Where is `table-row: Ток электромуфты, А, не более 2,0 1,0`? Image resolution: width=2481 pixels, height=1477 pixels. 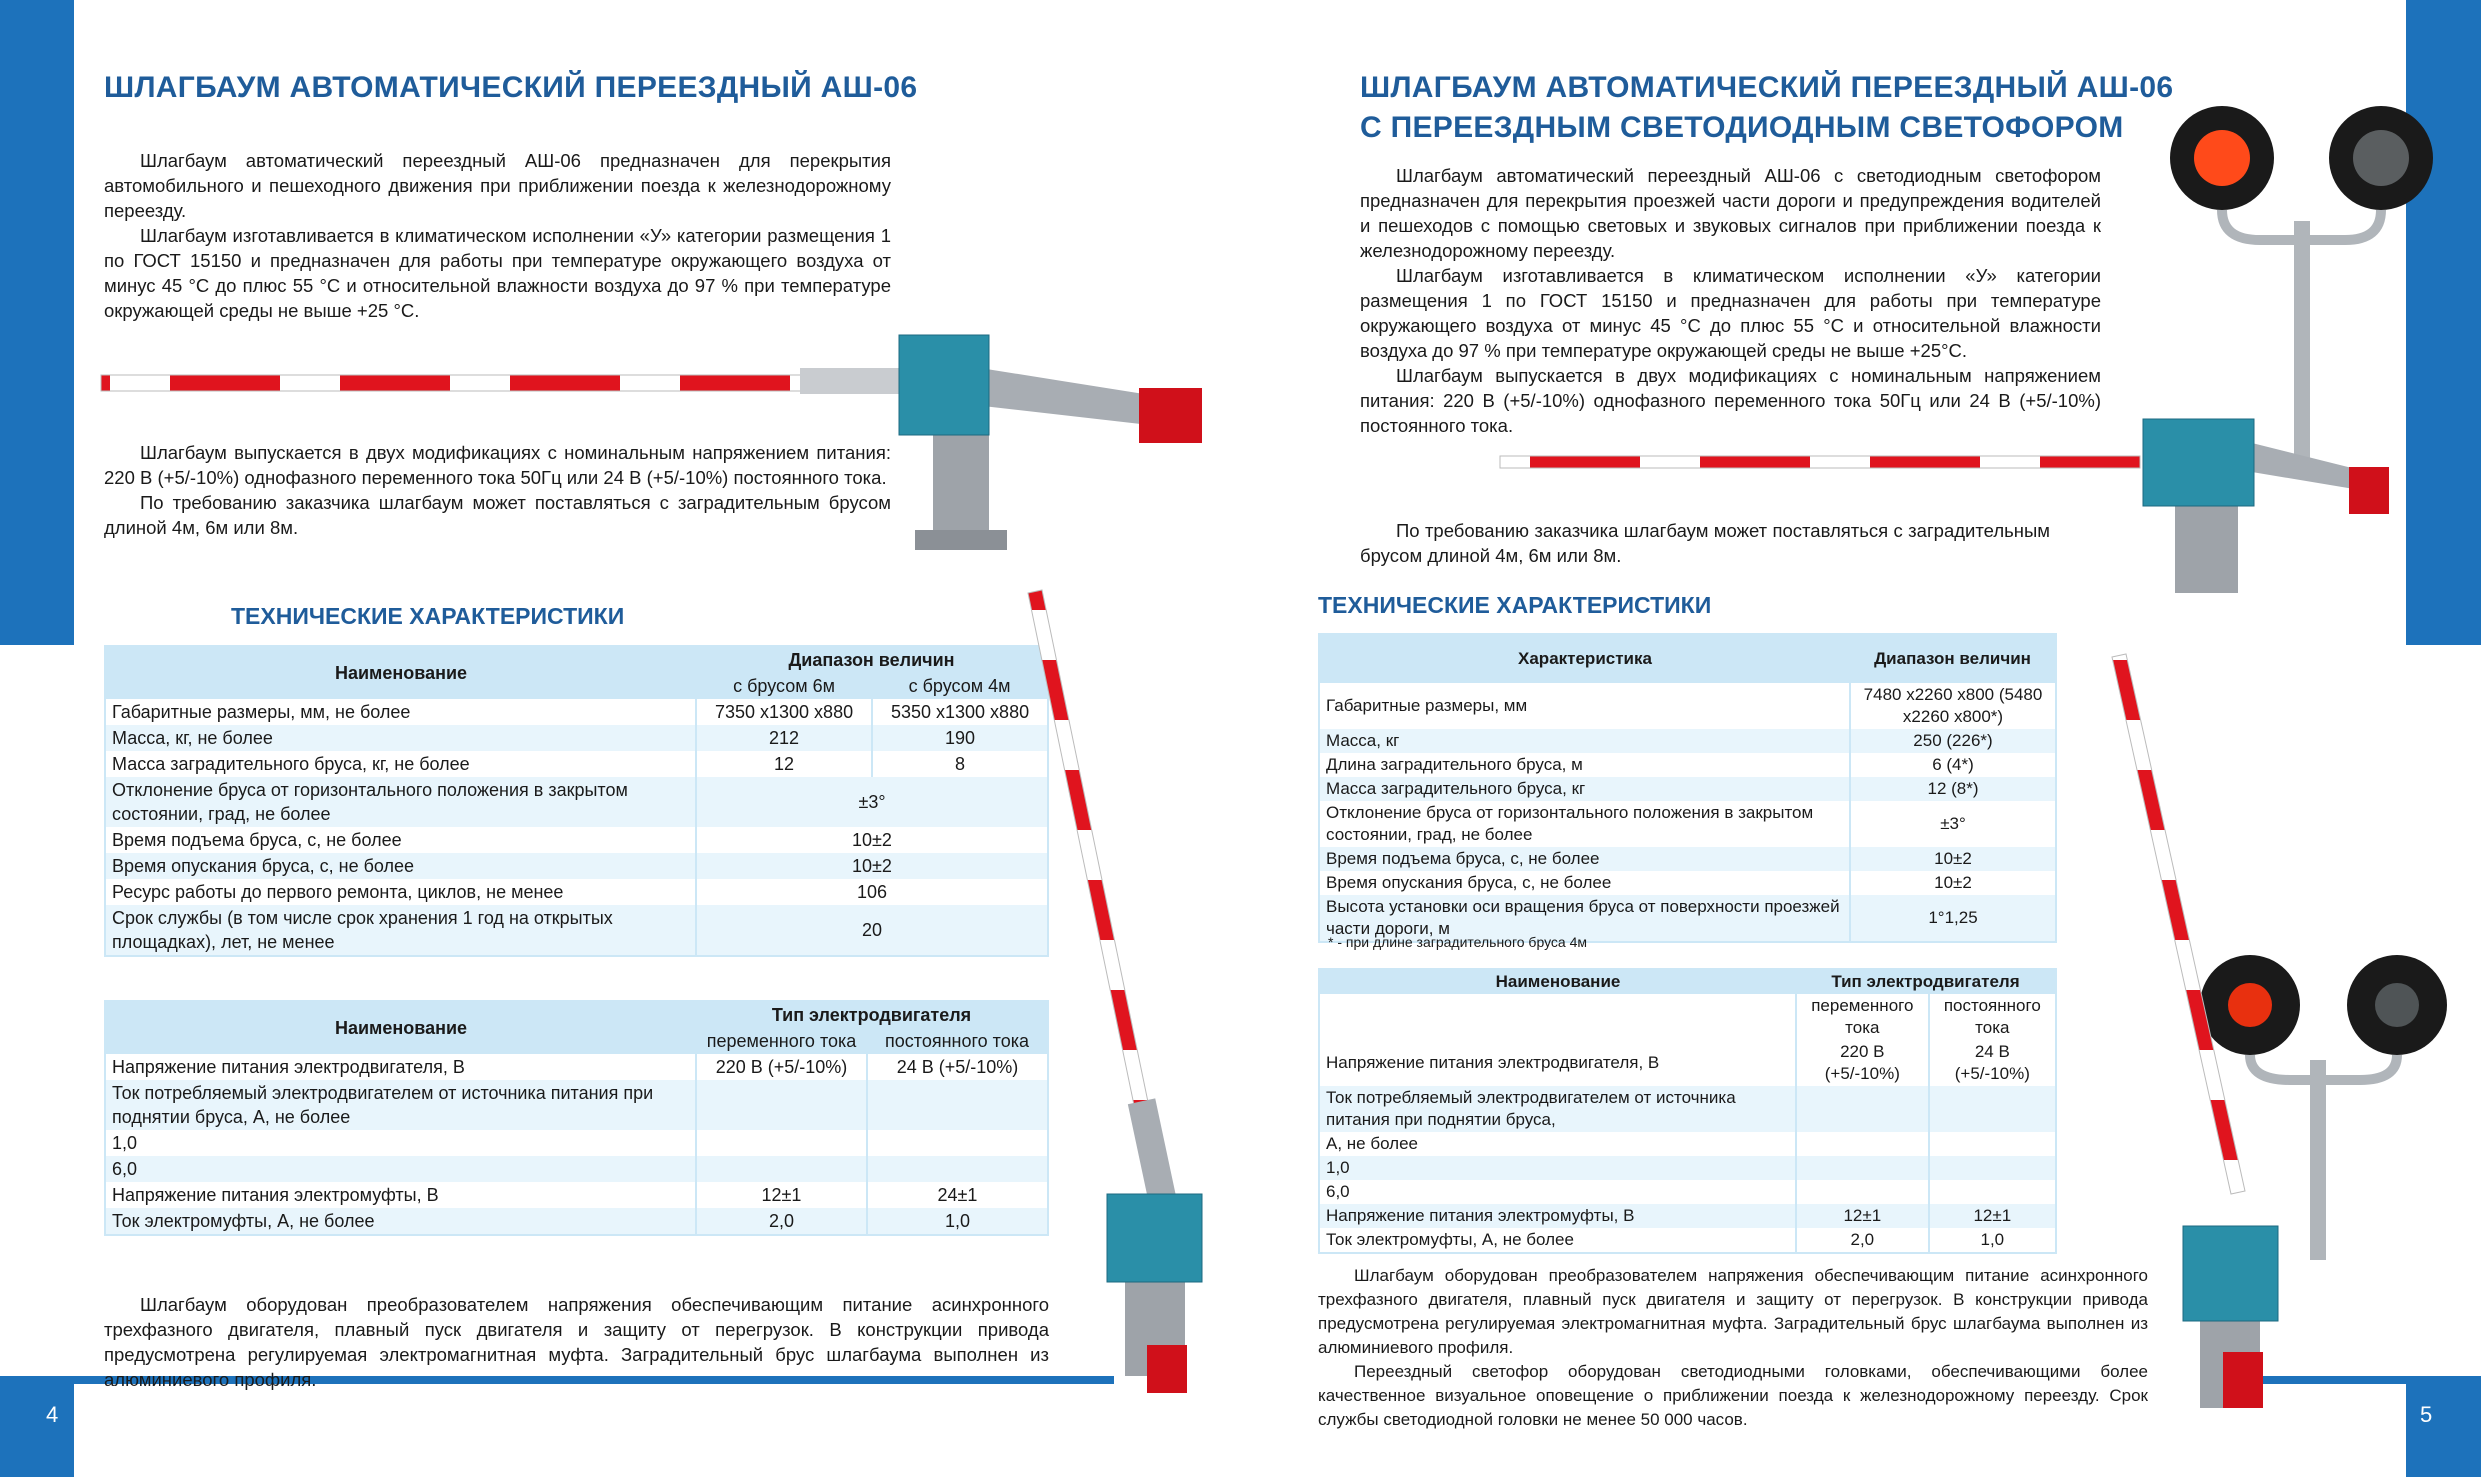
table-row: Ток электромуфты, А, не более 2,0 1,0 is located at coordinates (576, 1221).